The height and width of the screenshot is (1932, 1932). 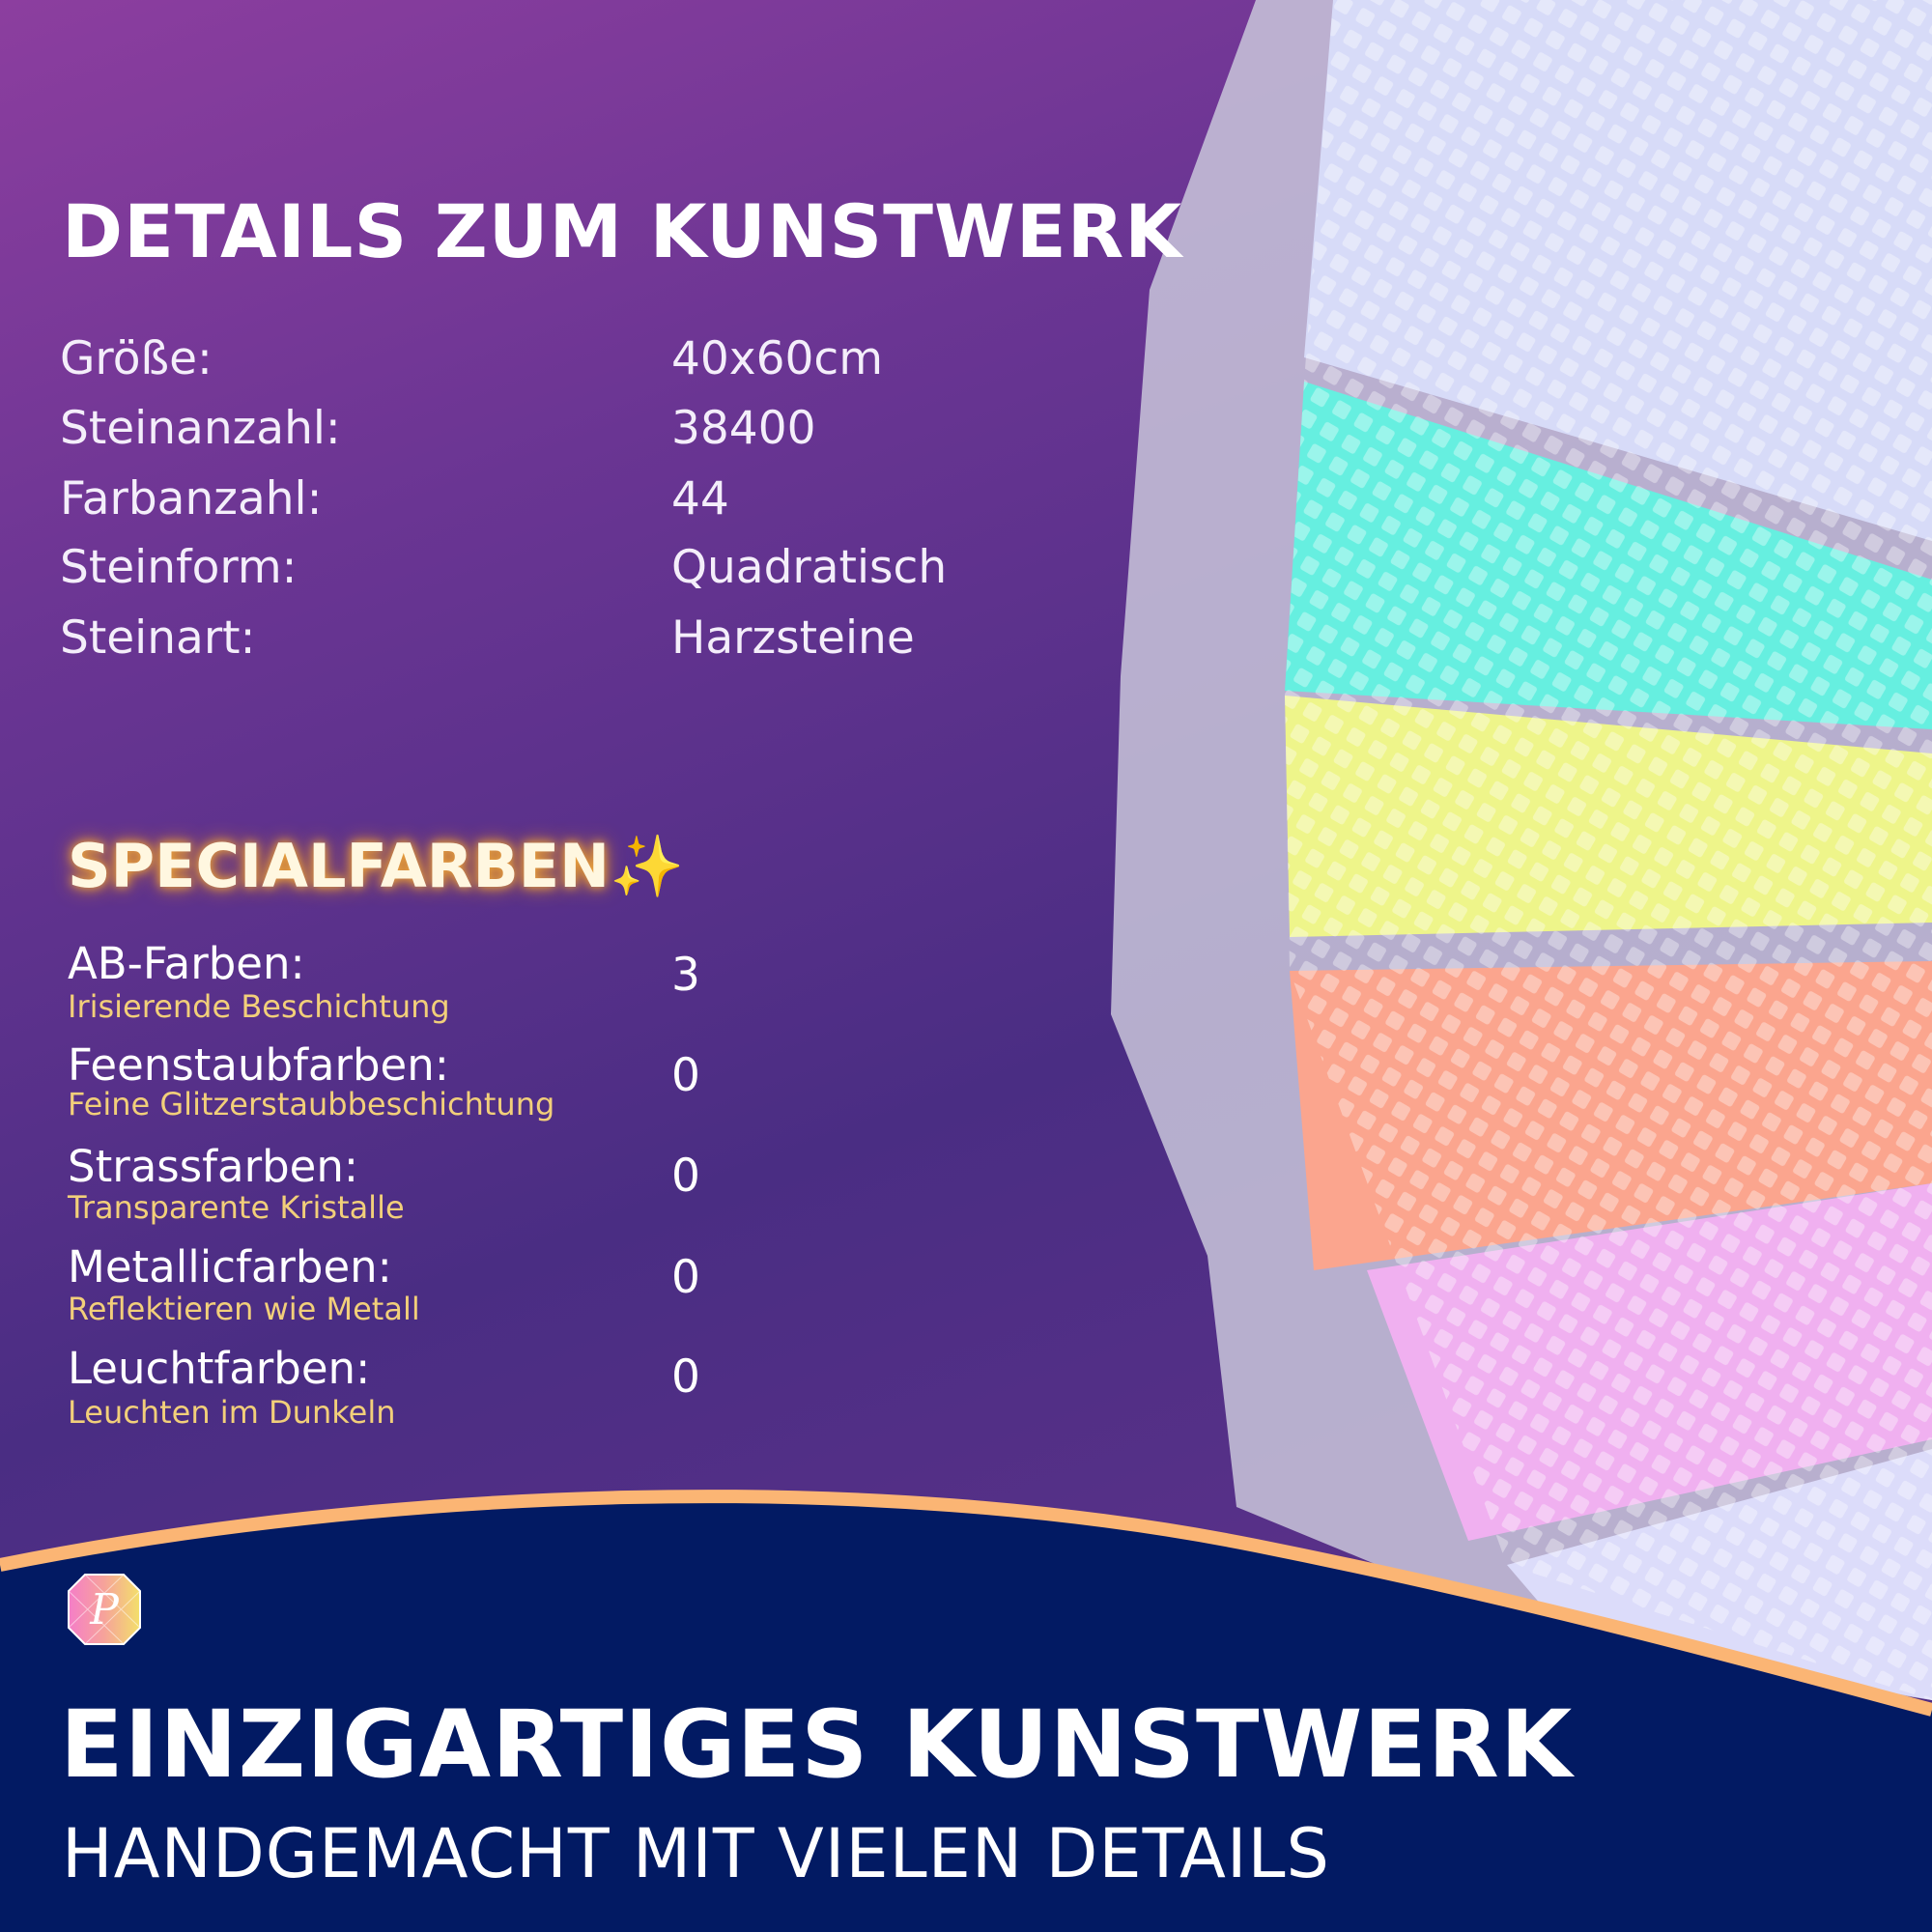 What do you see at coordinates (186, 963) in the screenshot?
I see `special-label: AB-Farben:` at bounding box center [186, 963].